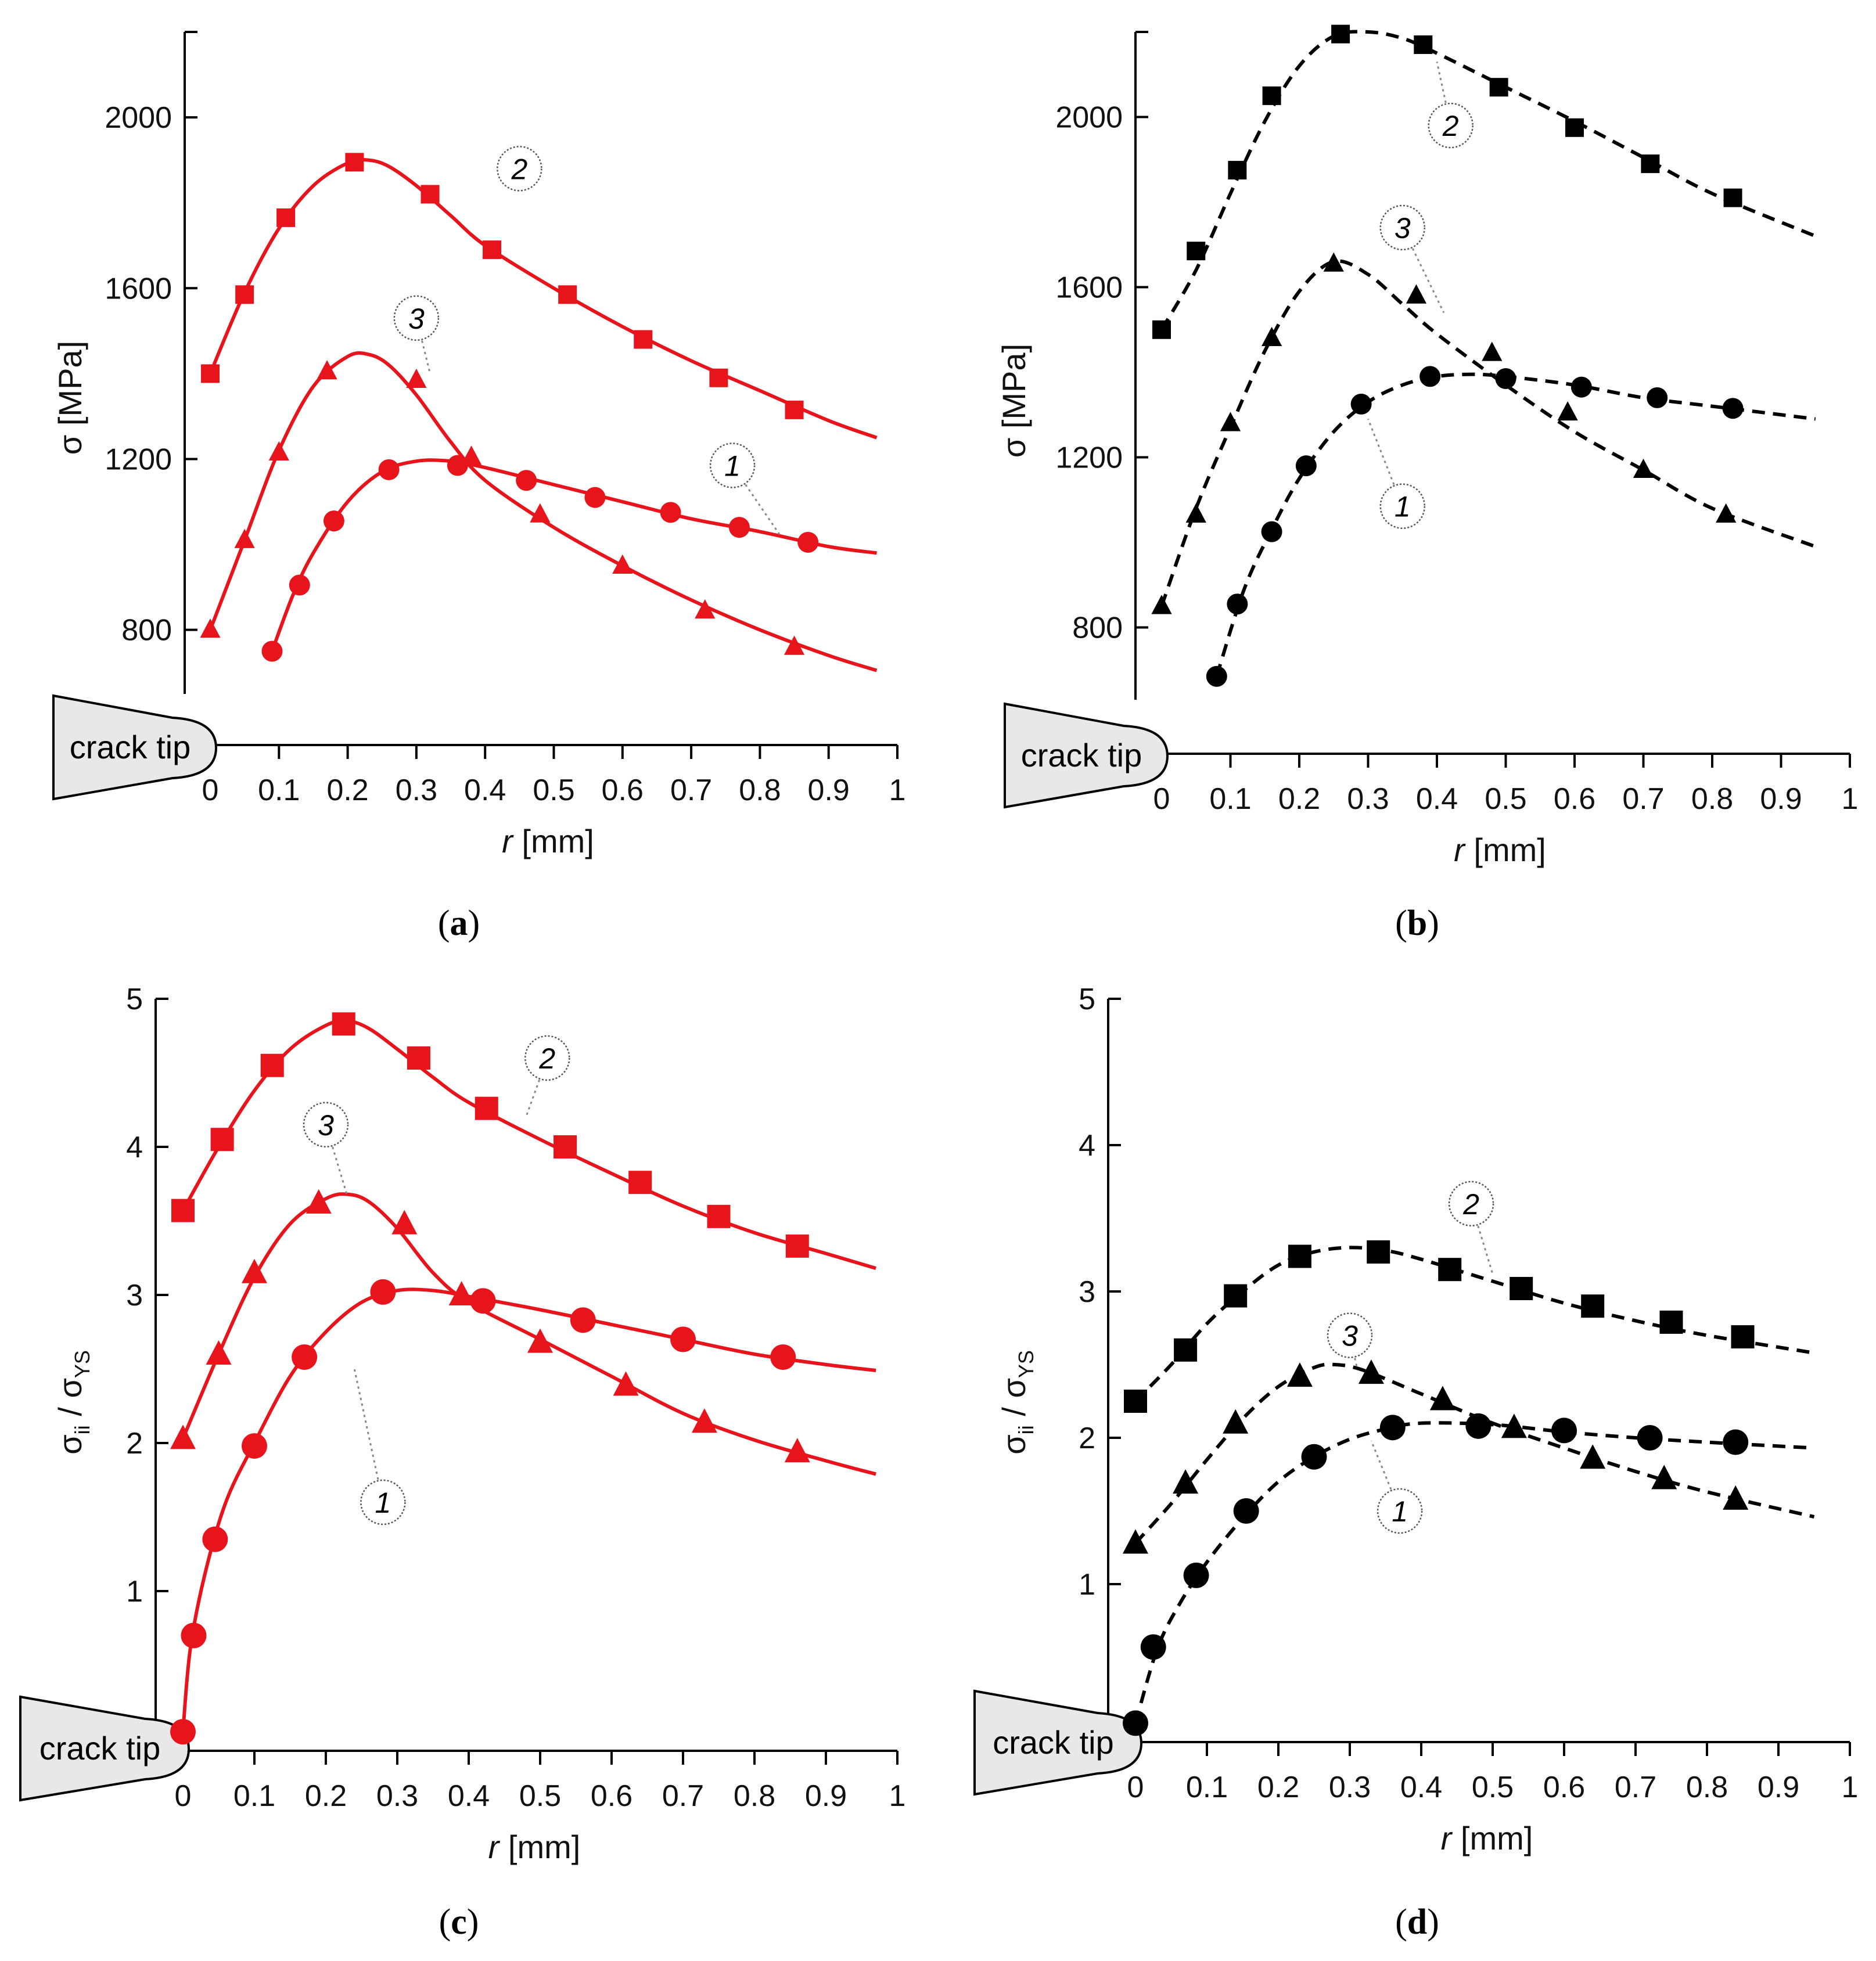 The width and height of the screenshot is (1876, 1961). Describe the element at coordinates (1087, 1292) in the screenshot. I see `y-tick-label: 3` at that location.